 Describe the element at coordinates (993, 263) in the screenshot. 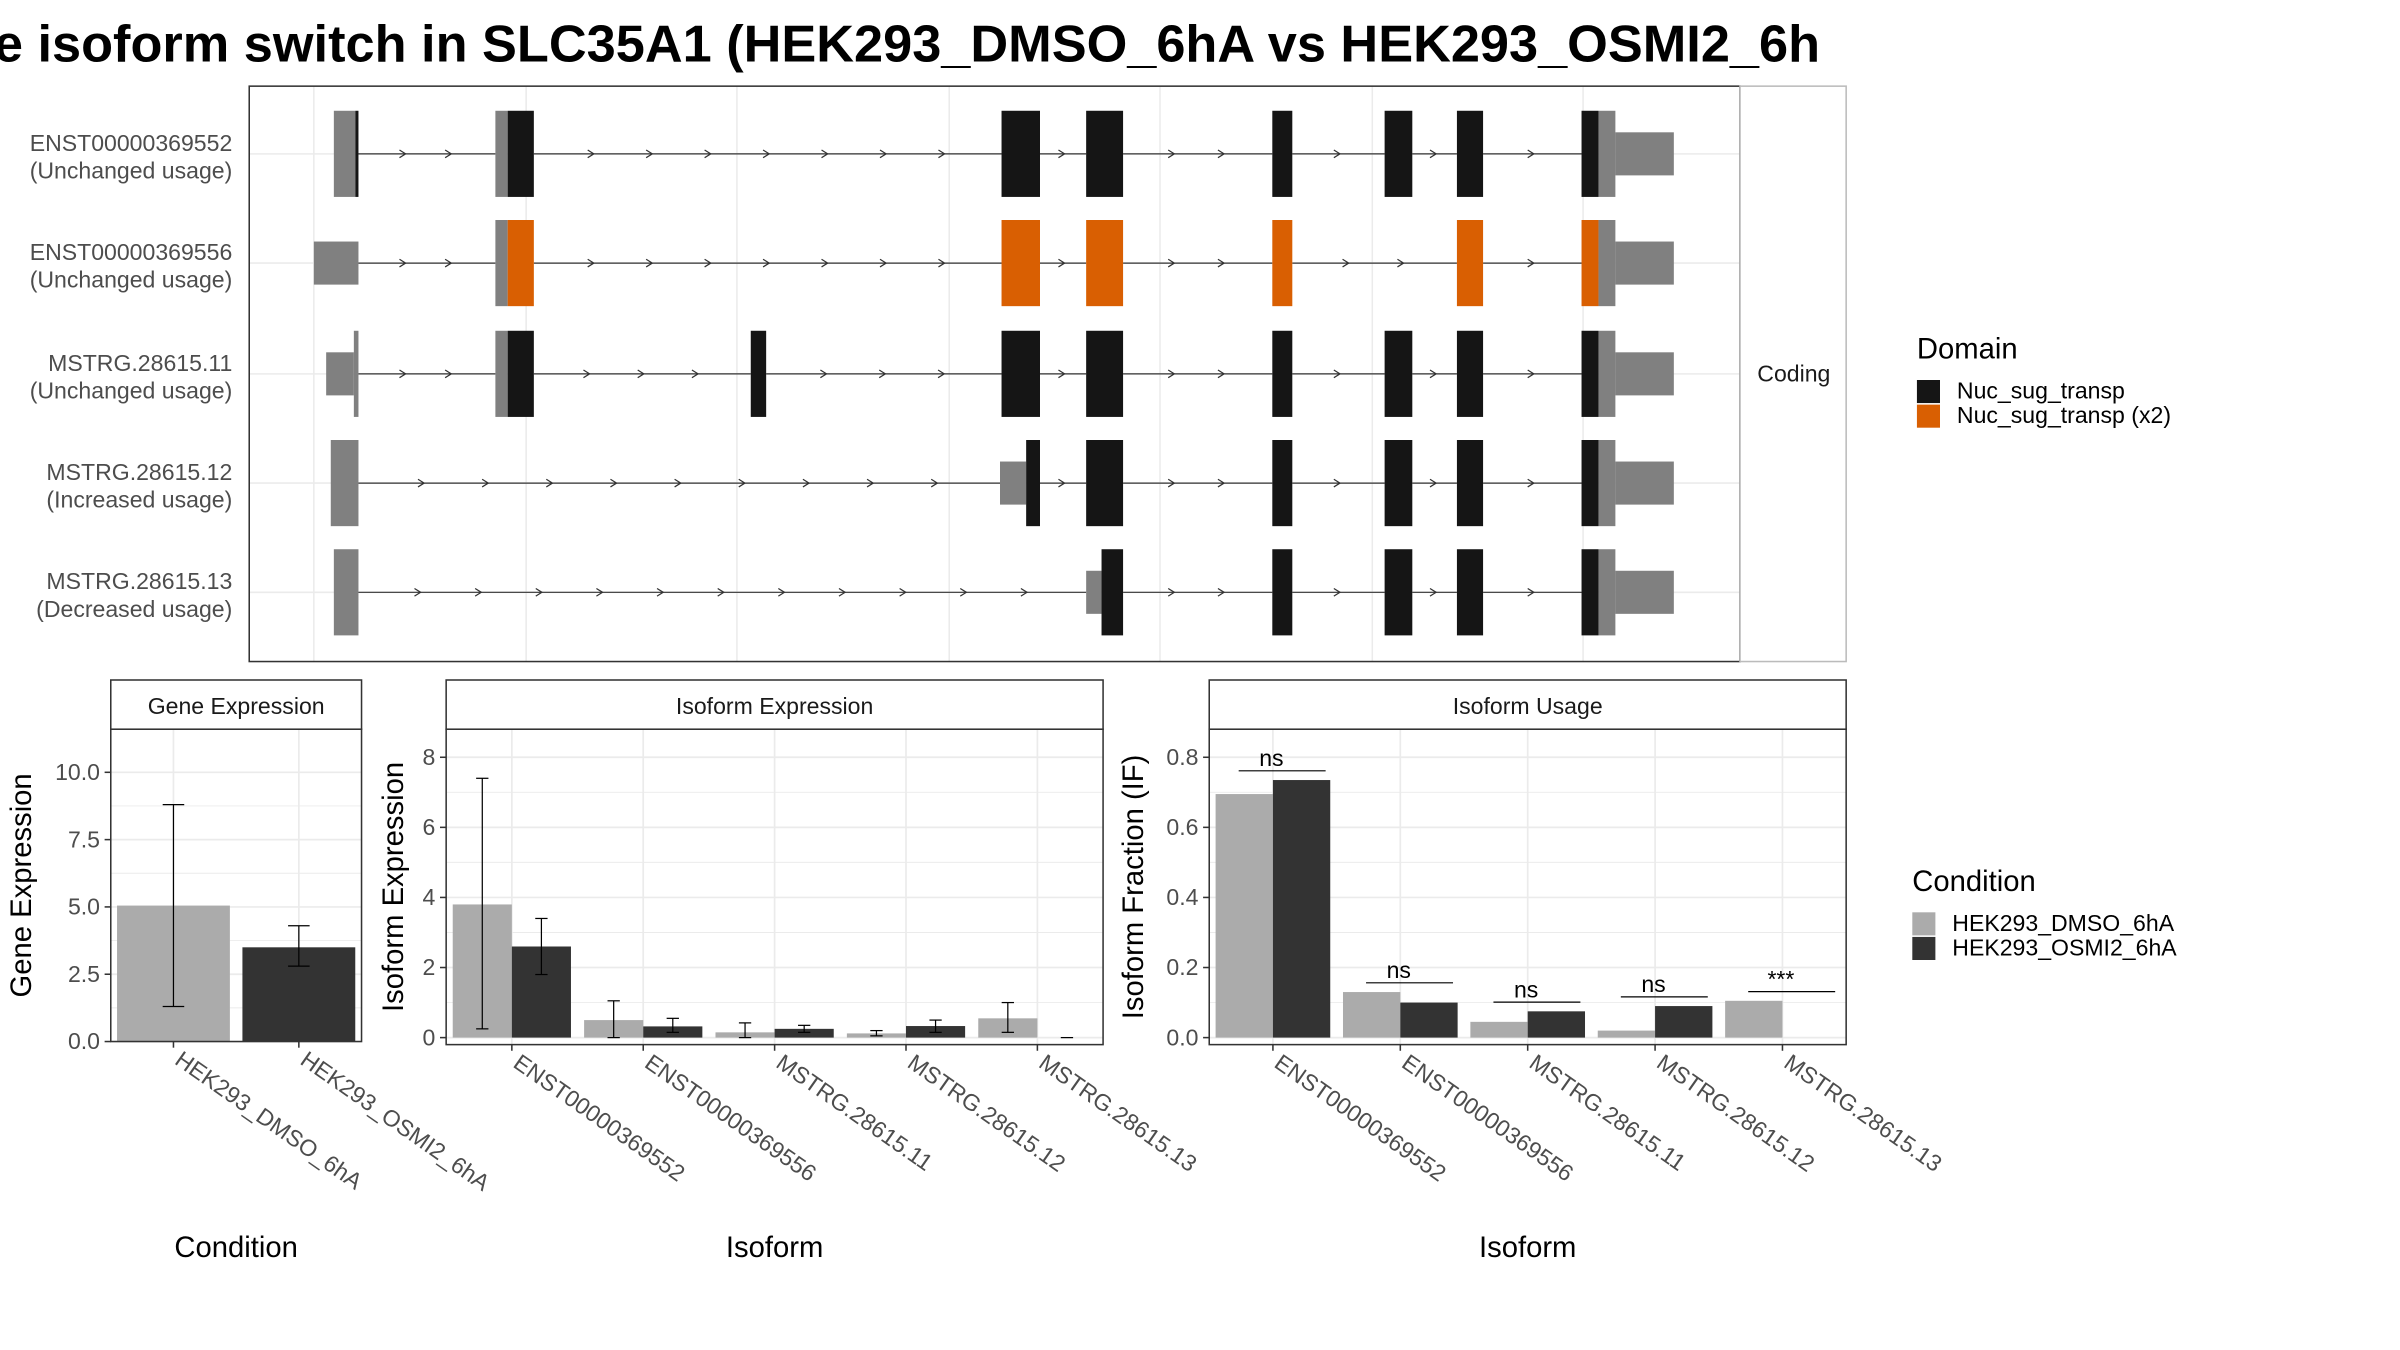

I see `transcript-row` at that location.